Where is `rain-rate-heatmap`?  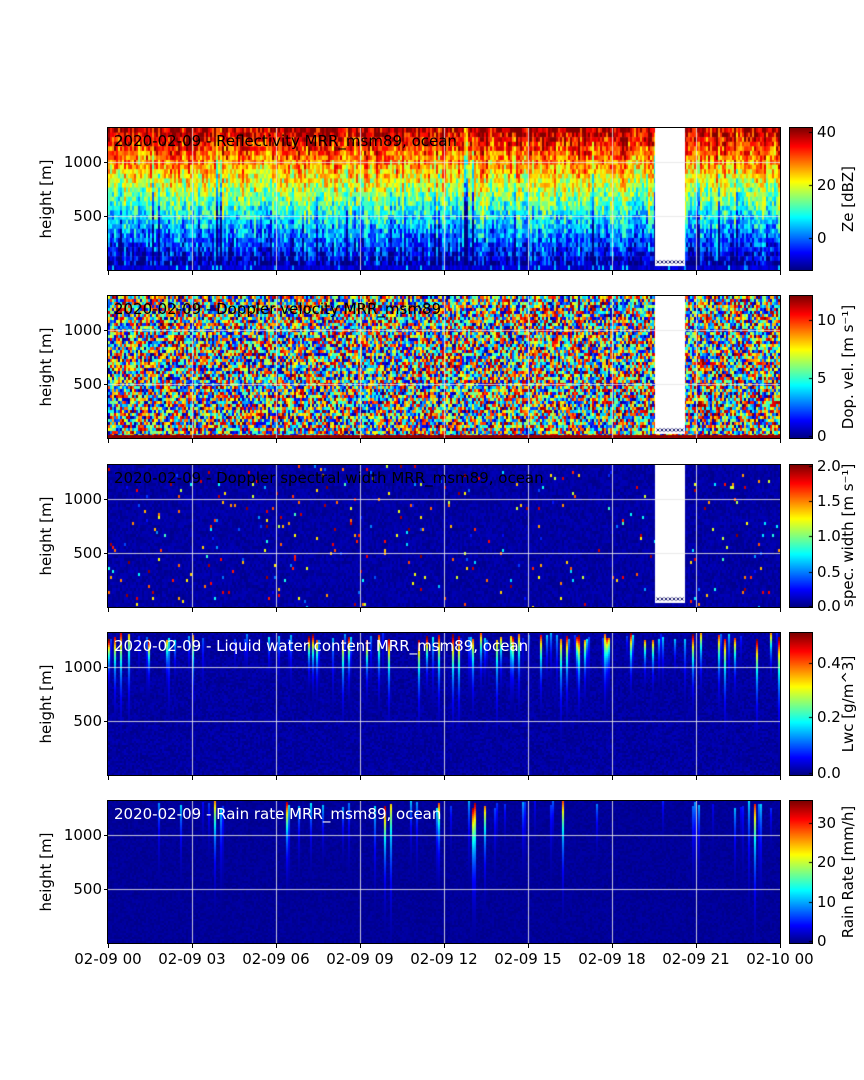 rain-rate-heatmap is located at coordinates (444, 872).